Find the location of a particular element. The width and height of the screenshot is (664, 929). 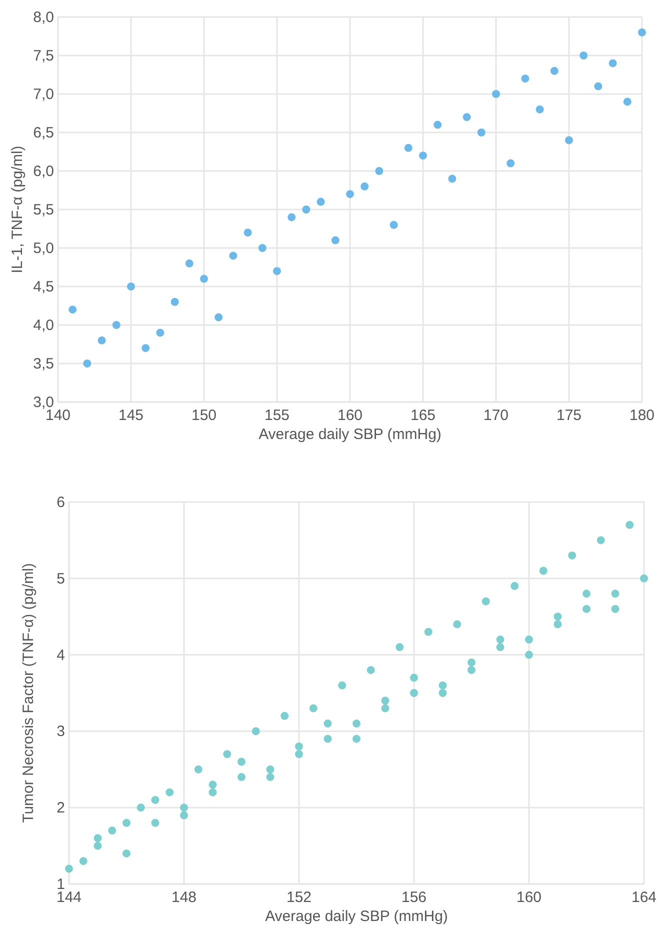

y-tick-label: 7,0 is located at coordinates (43, 94).